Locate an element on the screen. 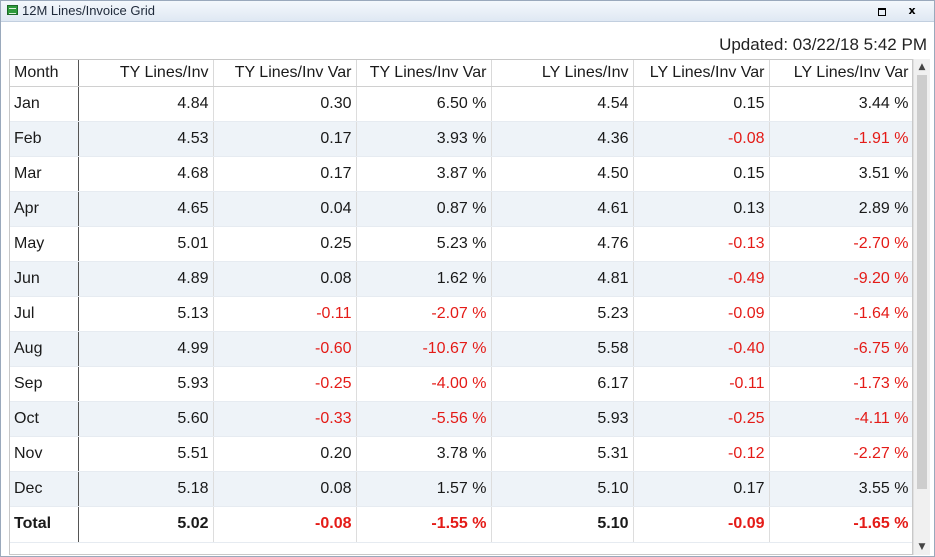 The image size is (935, 557). column-header: LY Lines/Inv is located at coordinates (562, 73).